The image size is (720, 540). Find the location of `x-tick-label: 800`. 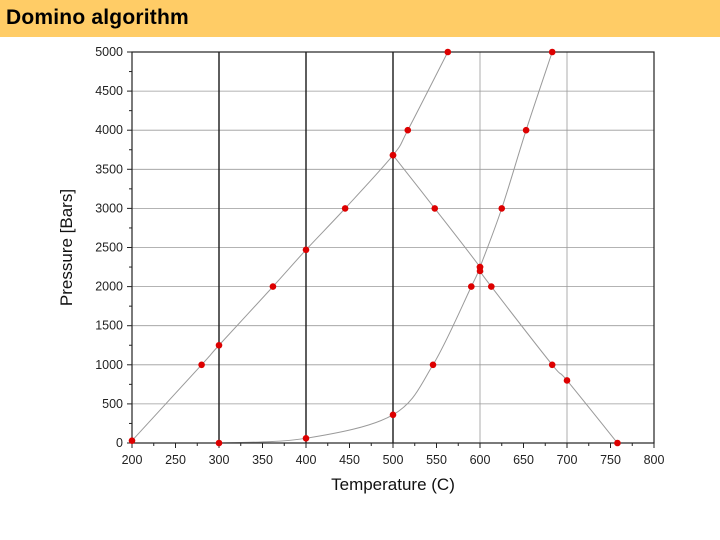

x-tick-label: 800 is located at coordinates (654, 460).